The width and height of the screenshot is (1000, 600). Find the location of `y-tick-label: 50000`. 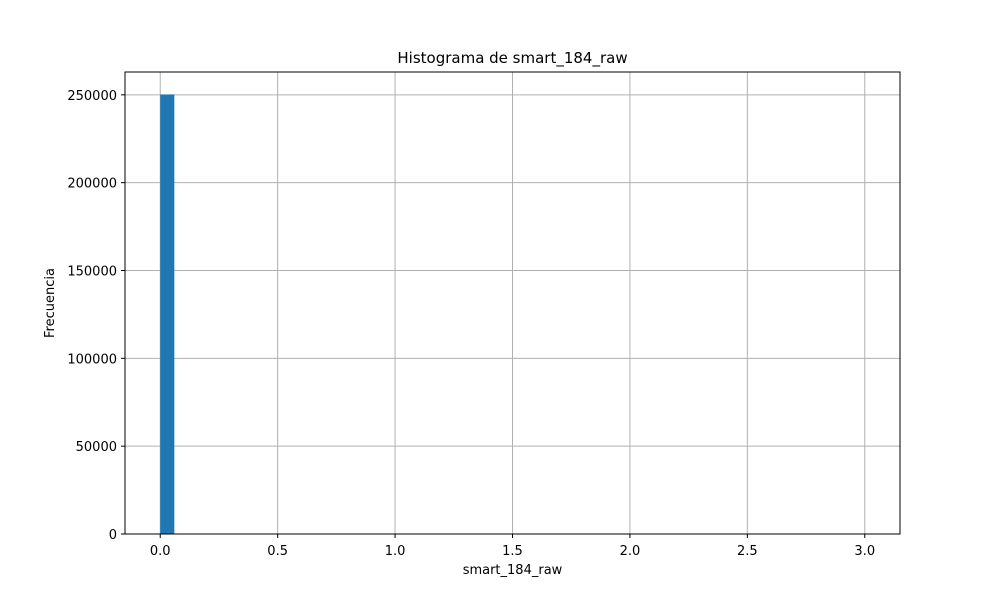

y-tick-label: 50000 is located at coordinates (96, 447).